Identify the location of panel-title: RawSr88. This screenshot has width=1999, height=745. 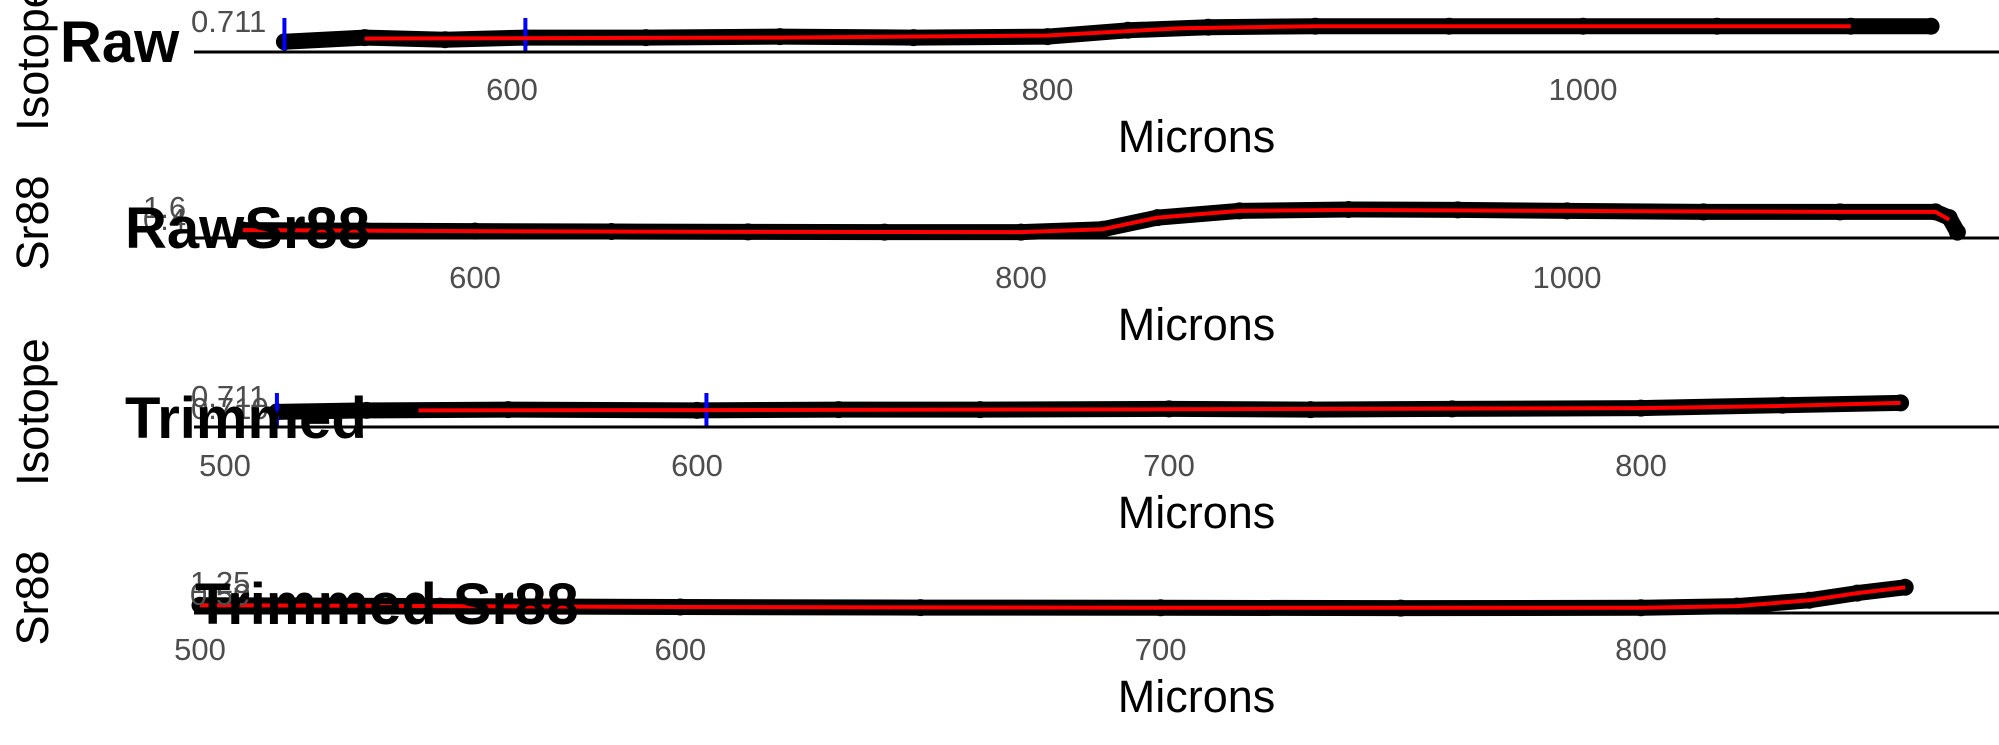
(247, 228).